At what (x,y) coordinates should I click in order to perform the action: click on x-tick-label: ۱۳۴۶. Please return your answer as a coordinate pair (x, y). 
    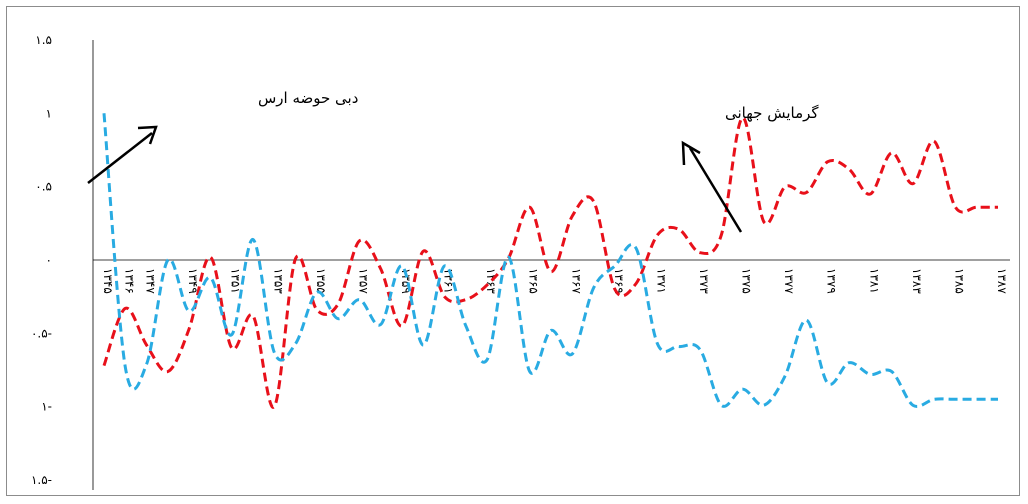
    Looking at the image, I should click on (129, 281).